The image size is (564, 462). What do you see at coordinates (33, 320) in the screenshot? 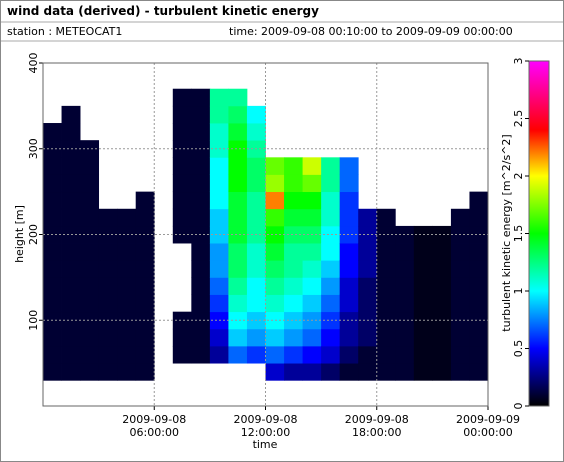
I see `y-tick-label: 100` at bounding box center [33, 320].